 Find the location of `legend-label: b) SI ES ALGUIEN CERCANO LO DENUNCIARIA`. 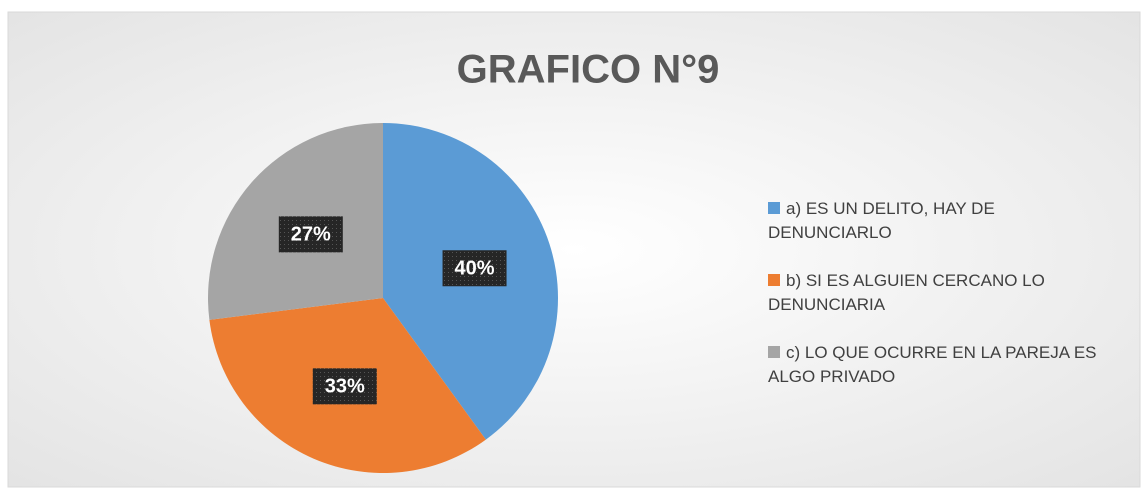

legend-label: b) SI ES ALGUIEN CERCANO LO DENUNCIARIA is located at coordinates (906, 292).